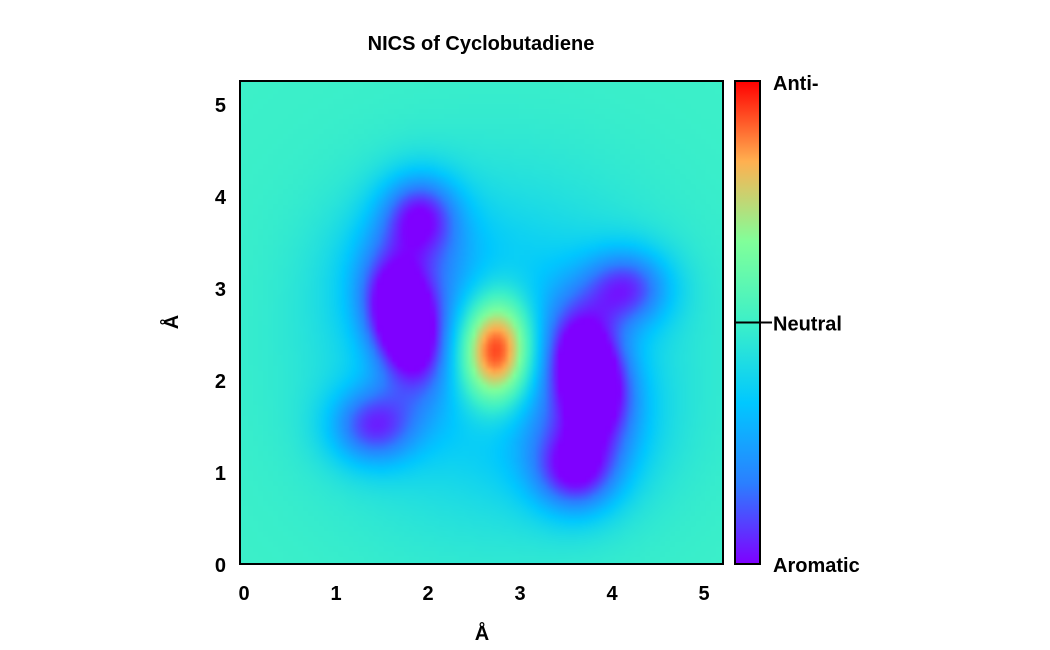 The width and height of the screenshot is (1050, 650). What do you see at coordinates (220, 566) in the screenshot?
I see `y-tick-label: 0` at bounding box center [220, 566].